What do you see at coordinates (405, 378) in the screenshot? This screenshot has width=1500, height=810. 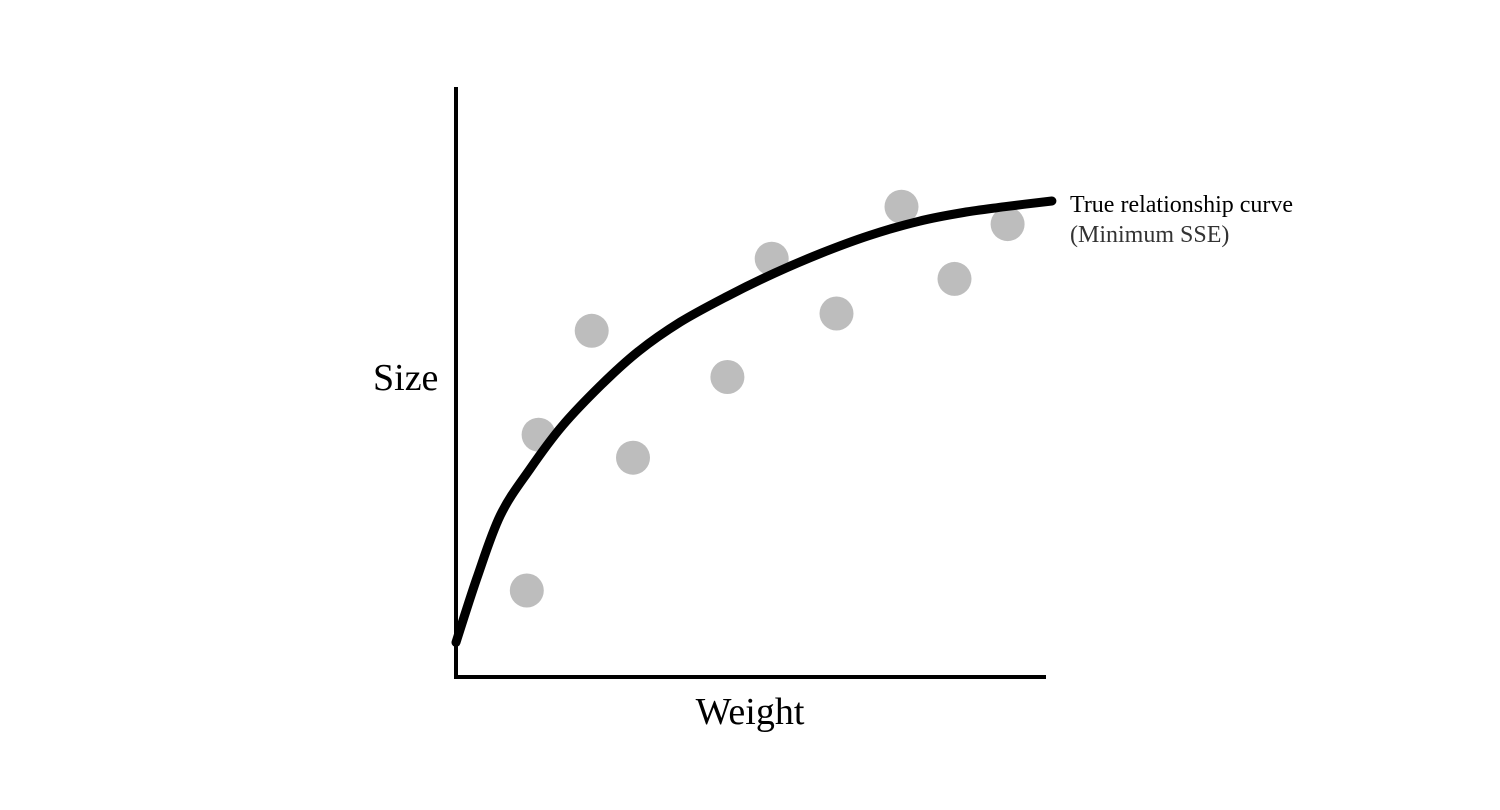 I see `y-axis-label: Size` at bounding box center [405, 378].